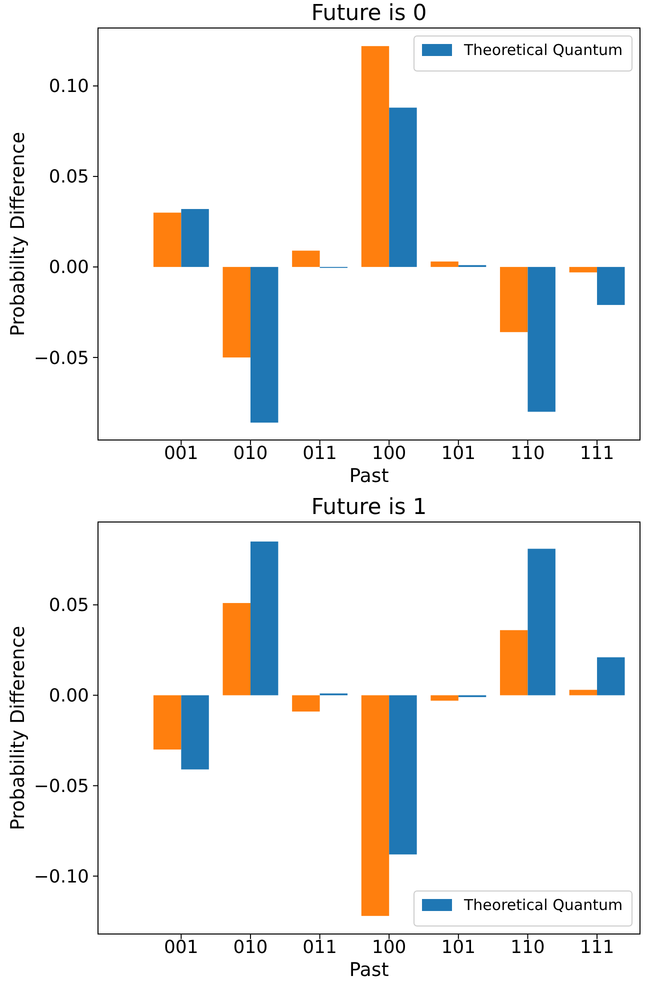 The height and width of the screenshot is (984, 654). What do you see at coordinates (61, 877) in the screenshot?
I see `y-tick-label: −0.10` at bounding box center [61, 877].